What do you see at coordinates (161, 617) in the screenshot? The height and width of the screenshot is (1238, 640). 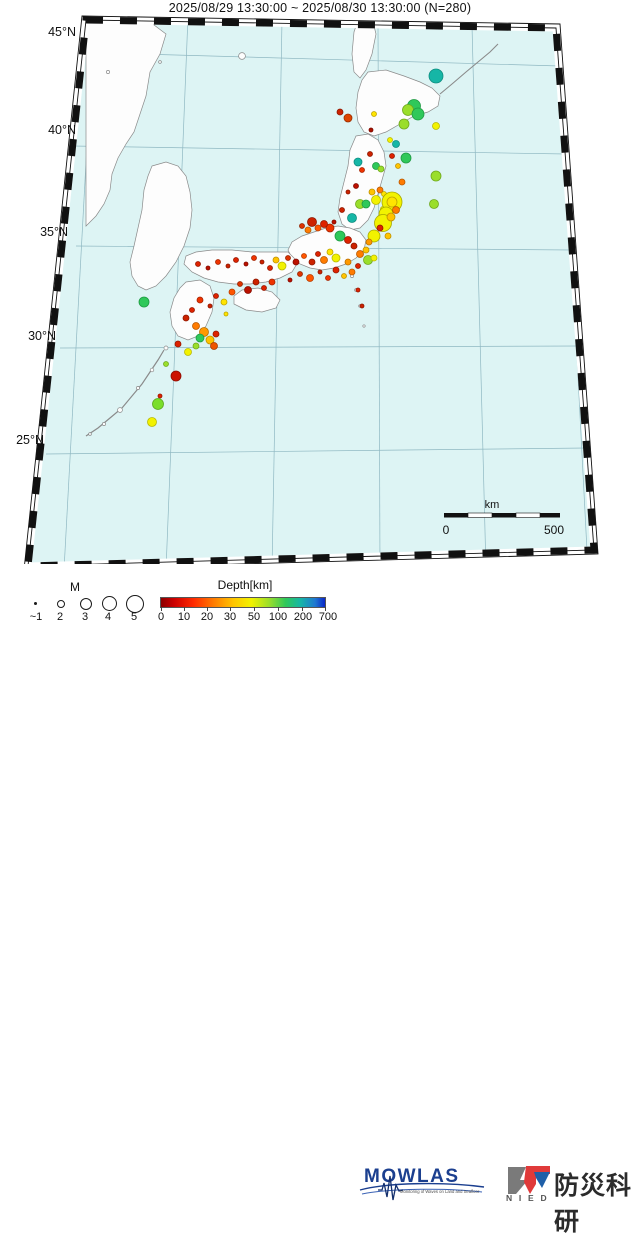 I see `depth-label-0: 0` at bounding box center [161, 617].